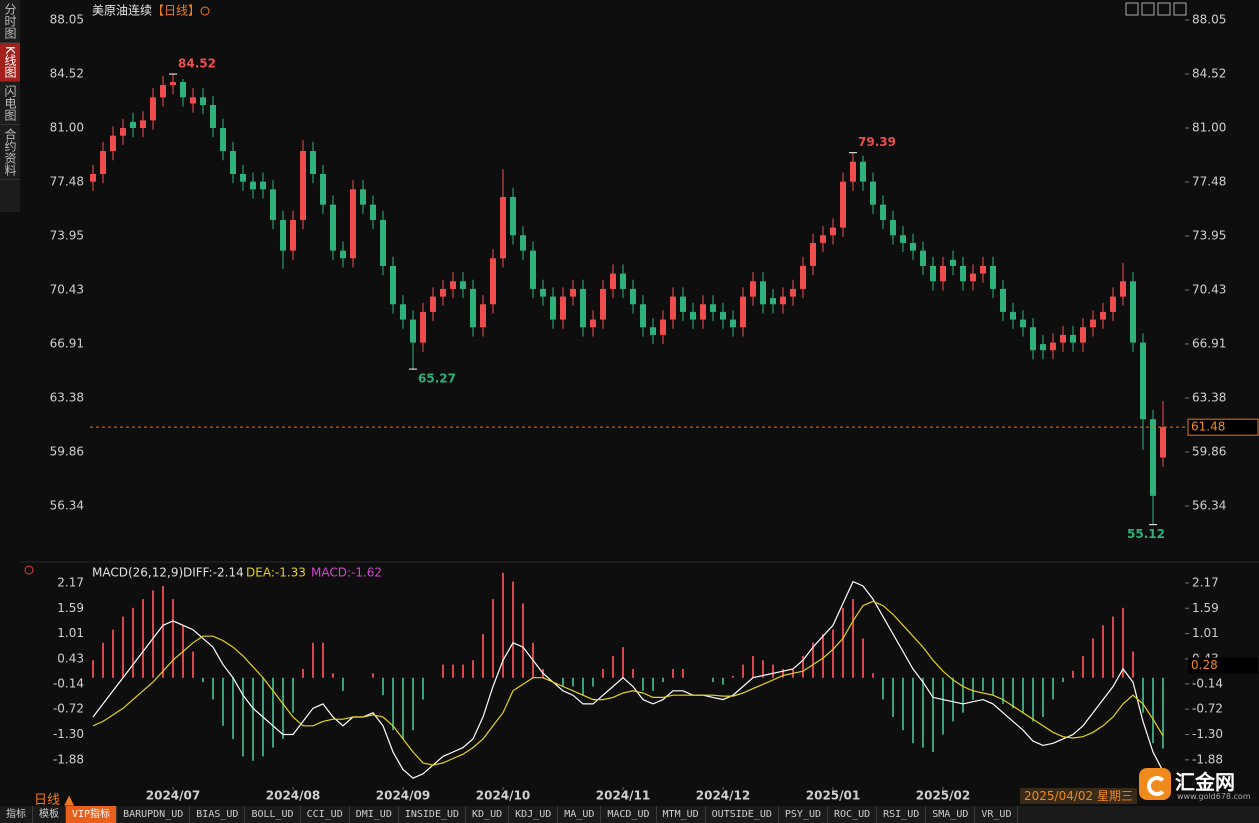  Describe the element at coordinates (67, 452) in the screenshot. I see `y-tick-label: 59.86` at that location.